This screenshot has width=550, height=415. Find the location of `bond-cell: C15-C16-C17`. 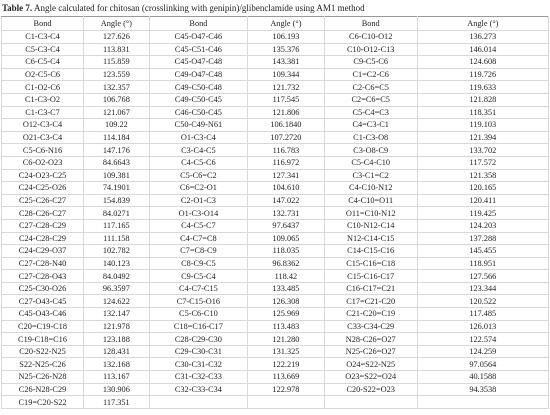

bond-cell: C15-C16-C17 is located at coordinates (370, 276).